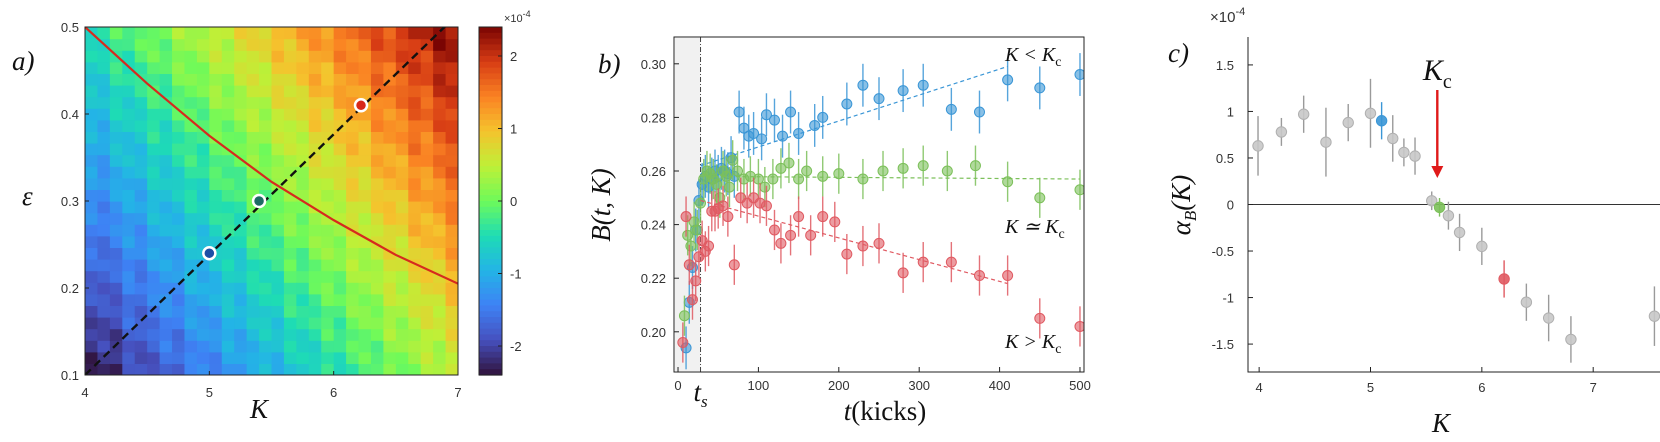 This screenshot has height=442, width=1660. What do you see at coordinates (601, 205) in the screenshot?
I see `panel-b-ylabel: B(t, K)` at bounding box center [601, 205].